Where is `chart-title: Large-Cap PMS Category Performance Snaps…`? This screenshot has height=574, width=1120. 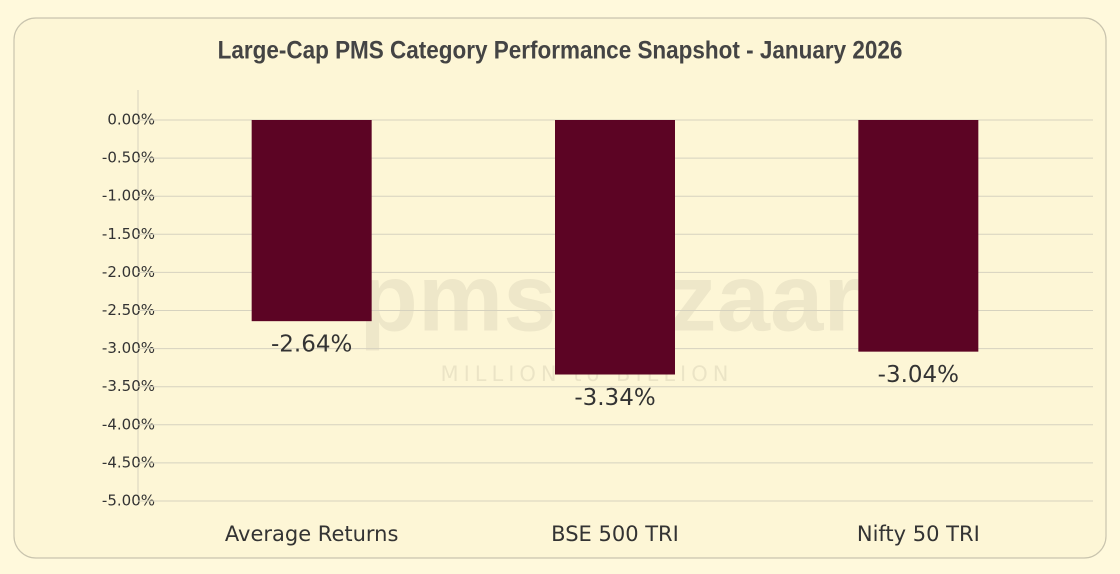
chart-title: Large-Cap PMS Category Performance Snaps… is located at coordinates (560, 51).